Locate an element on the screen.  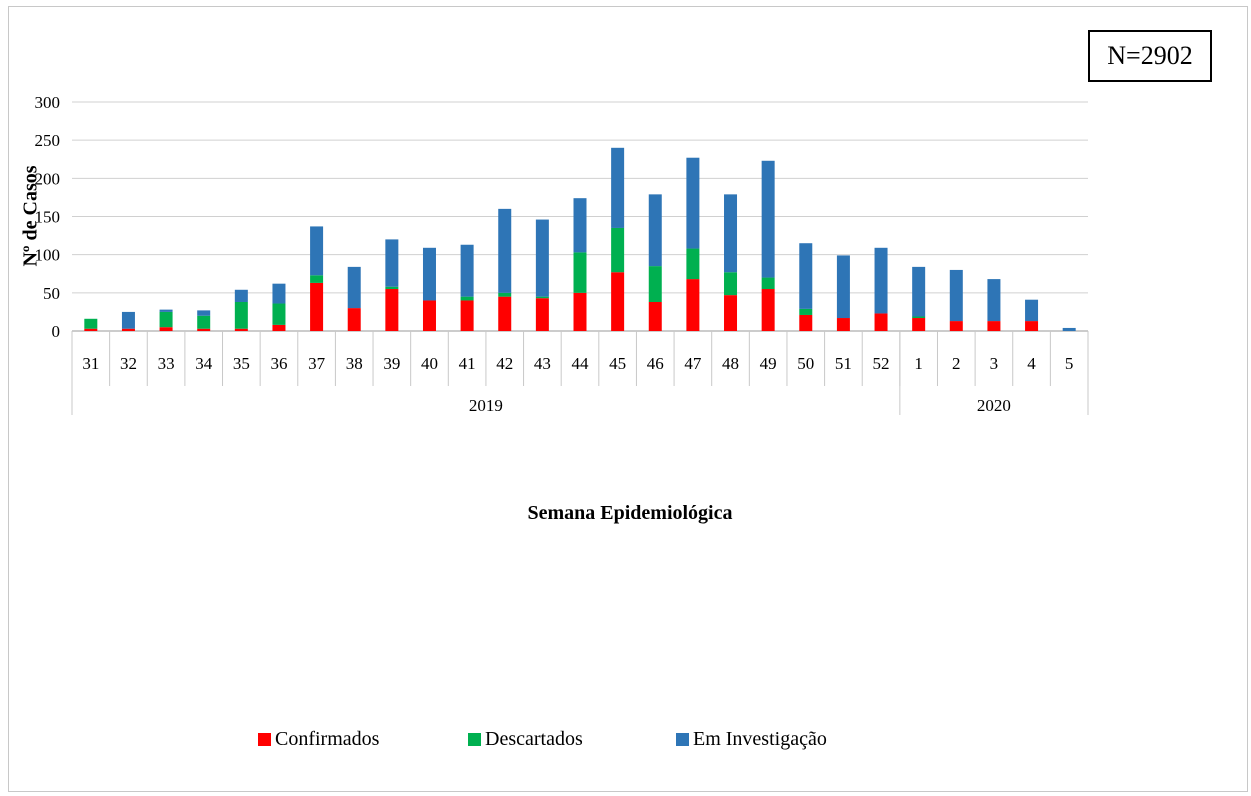
legend-item-confirmados: Confirmados is located at coordinates (318, 739).